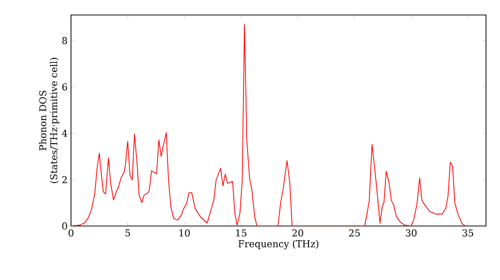 The image size is (500, 280). What do you see at coordinates (354, 233) in the screenshot?
I see `x-tick-label: 25` at bounding box center [354, 233].